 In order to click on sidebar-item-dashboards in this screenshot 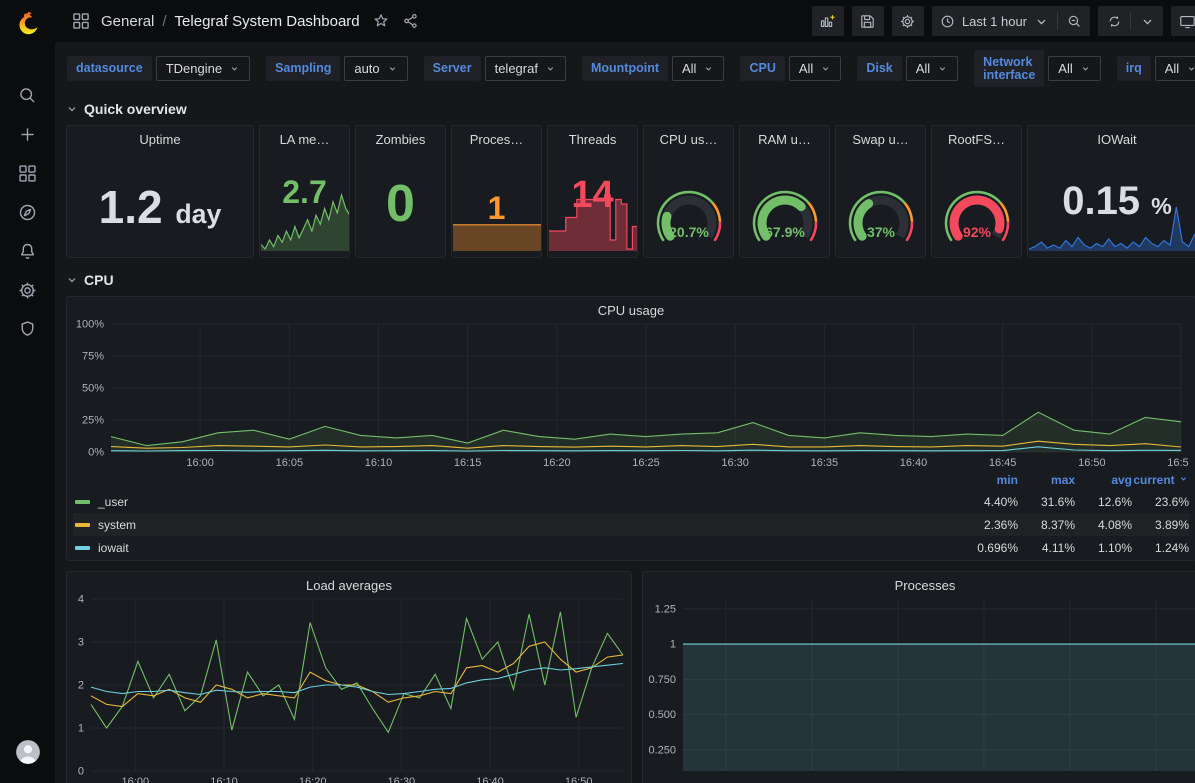, I will do `click(28, 173)`.